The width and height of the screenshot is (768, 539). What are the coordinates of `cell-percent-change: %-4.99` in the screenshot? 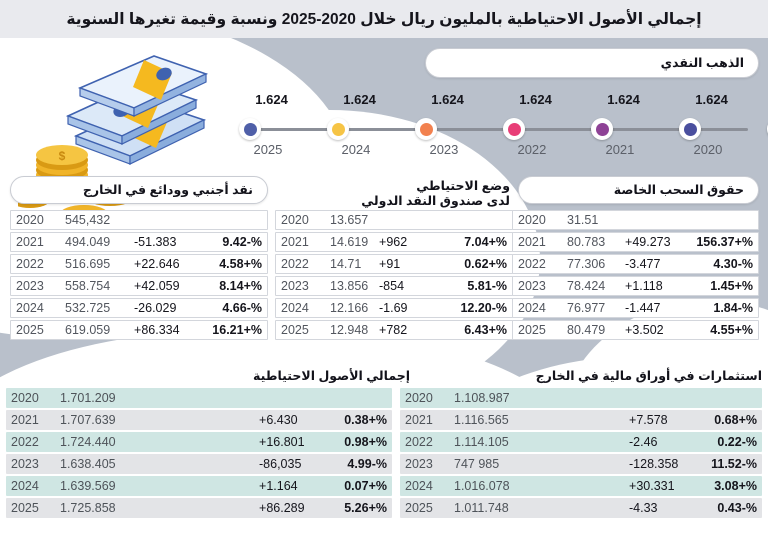 It's located at (367, 464).